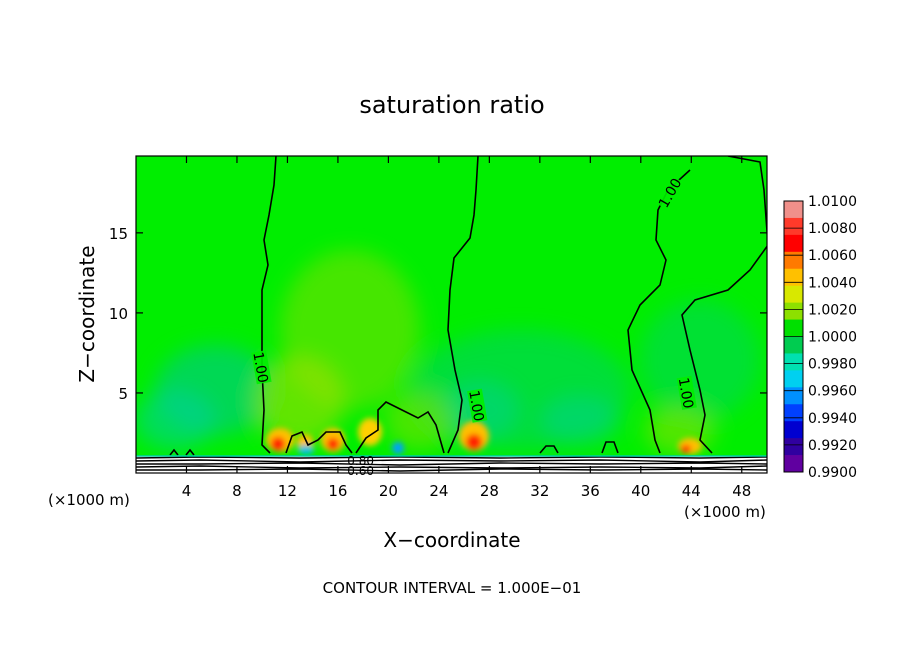 This screenshot has height=654, width=904. I want to click on x-axis-label: X−coordinate, so click(451, 540).